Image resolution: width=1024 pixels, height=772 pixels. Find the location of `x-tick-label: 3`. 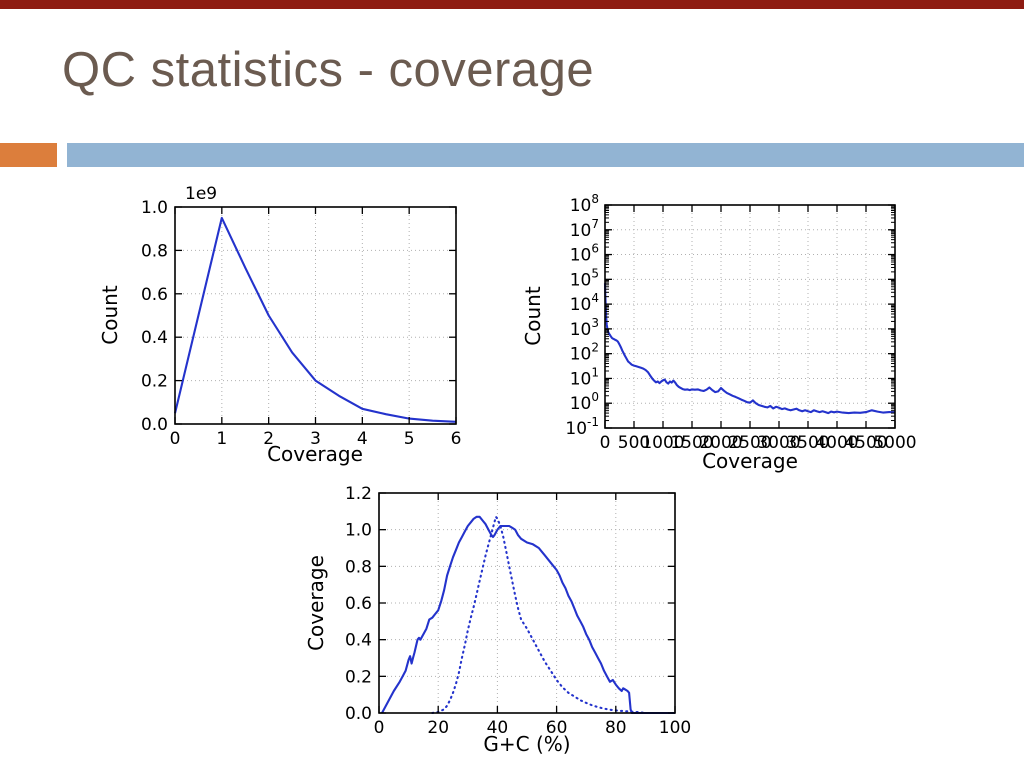

x-tick-label: 3 is located at coordinates (315, 439).